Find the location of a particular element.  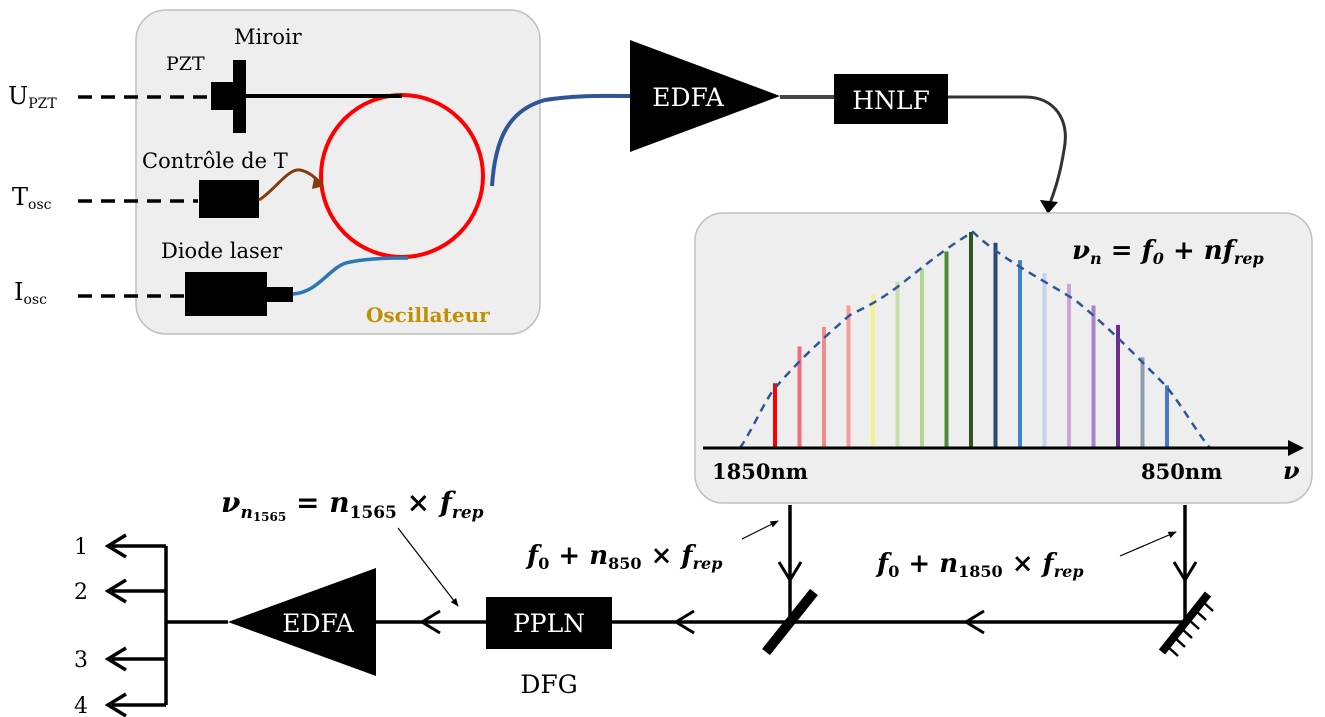

beam-1850-label: f0 + n1850 × frep is located at coordinates (979, 565).